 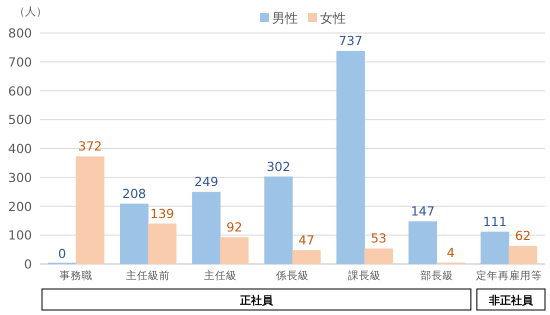 What do you see at coordinates (148, 275) in the screenshot?
I see `x-tick-label: 主任級前` at bounding box center [148, 275].